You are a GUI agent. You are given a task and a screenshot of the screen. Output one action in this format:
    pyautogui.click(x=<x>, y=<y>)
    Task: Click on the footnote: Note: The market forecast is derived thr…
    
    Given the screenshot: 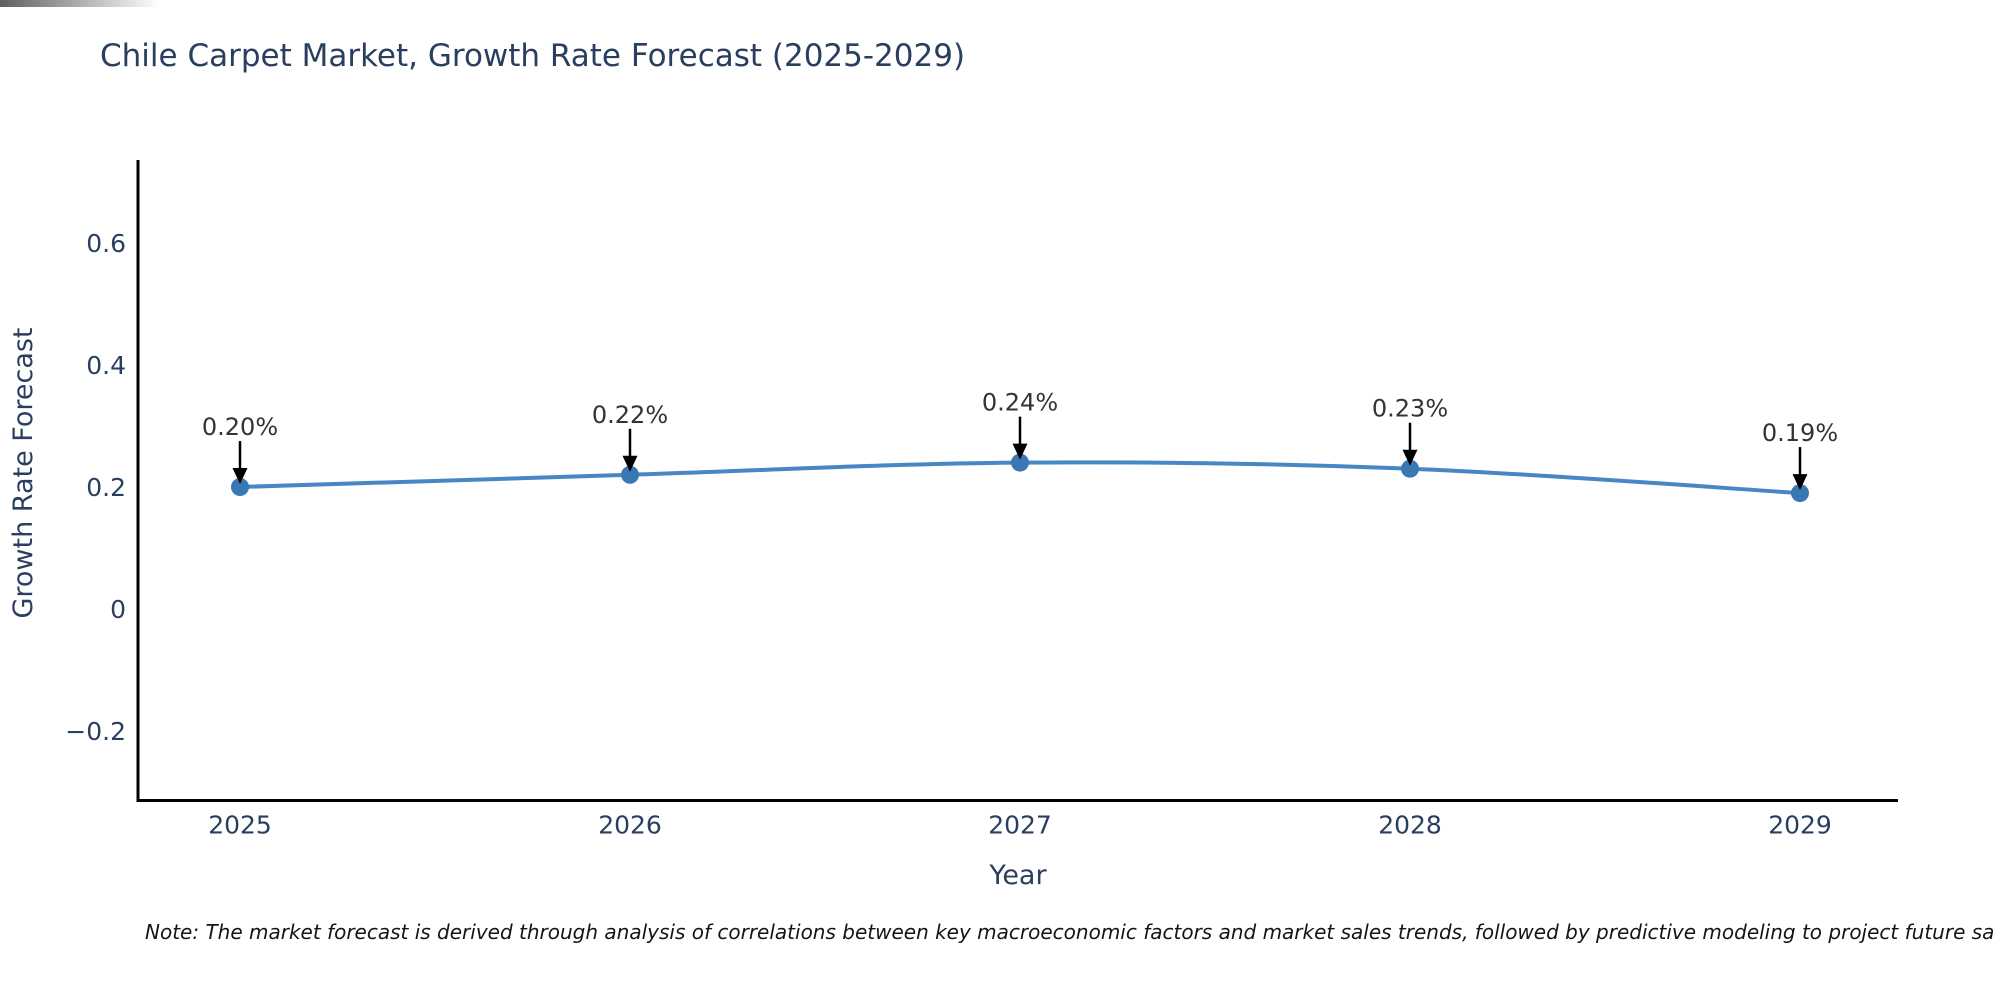 What is the action you would take?
    pyautogui.click(x=1070, y=932)
    